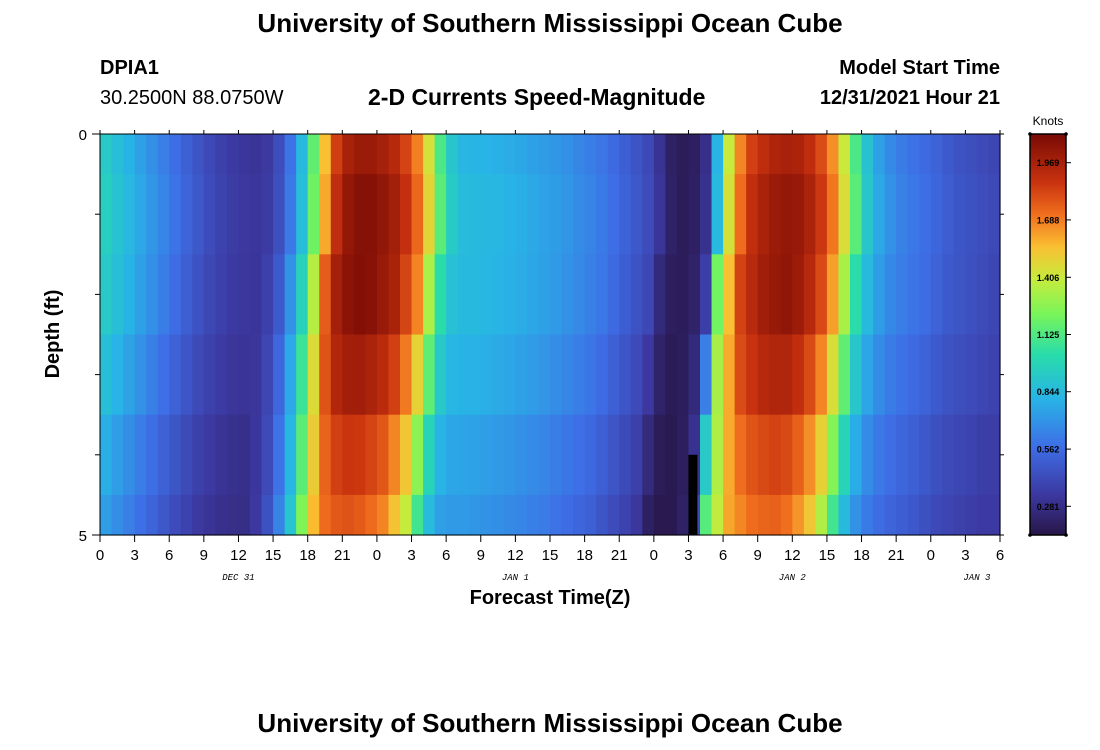 The width and height of the screenshot is (1100, 750). What do you see at coordinates (550, 555) in the screenshot?
I see `x-tick-label: 15` at bounding box center [550, 555].